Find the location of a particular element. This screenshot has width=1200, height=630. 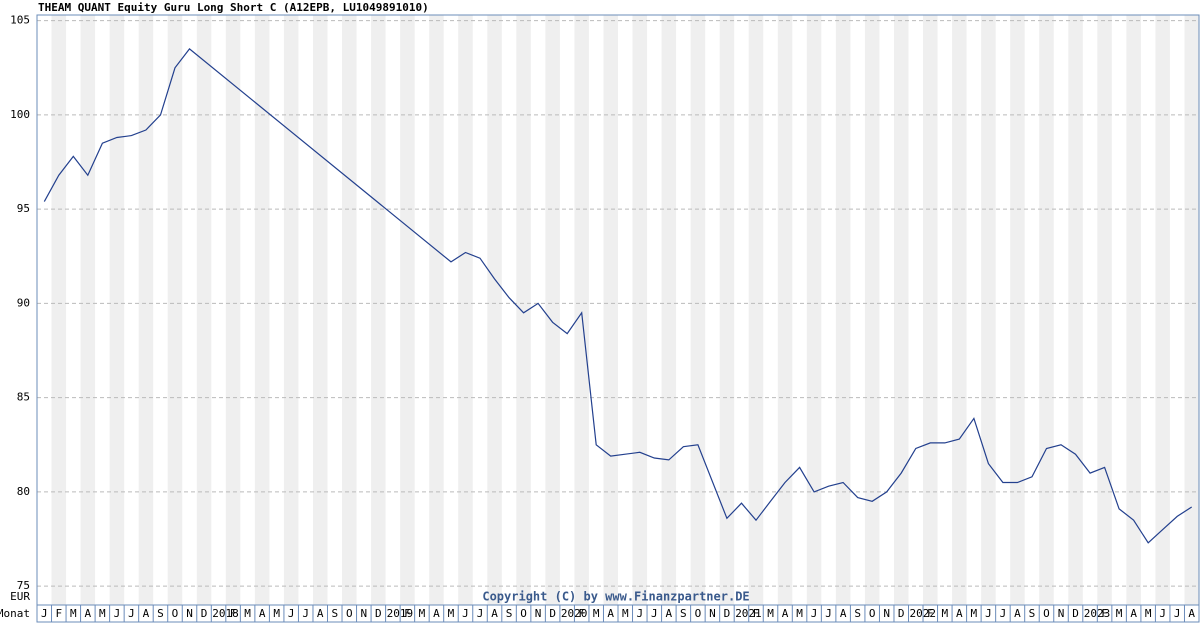

y-tick-label: 75 is located at coordinates (23, 585).